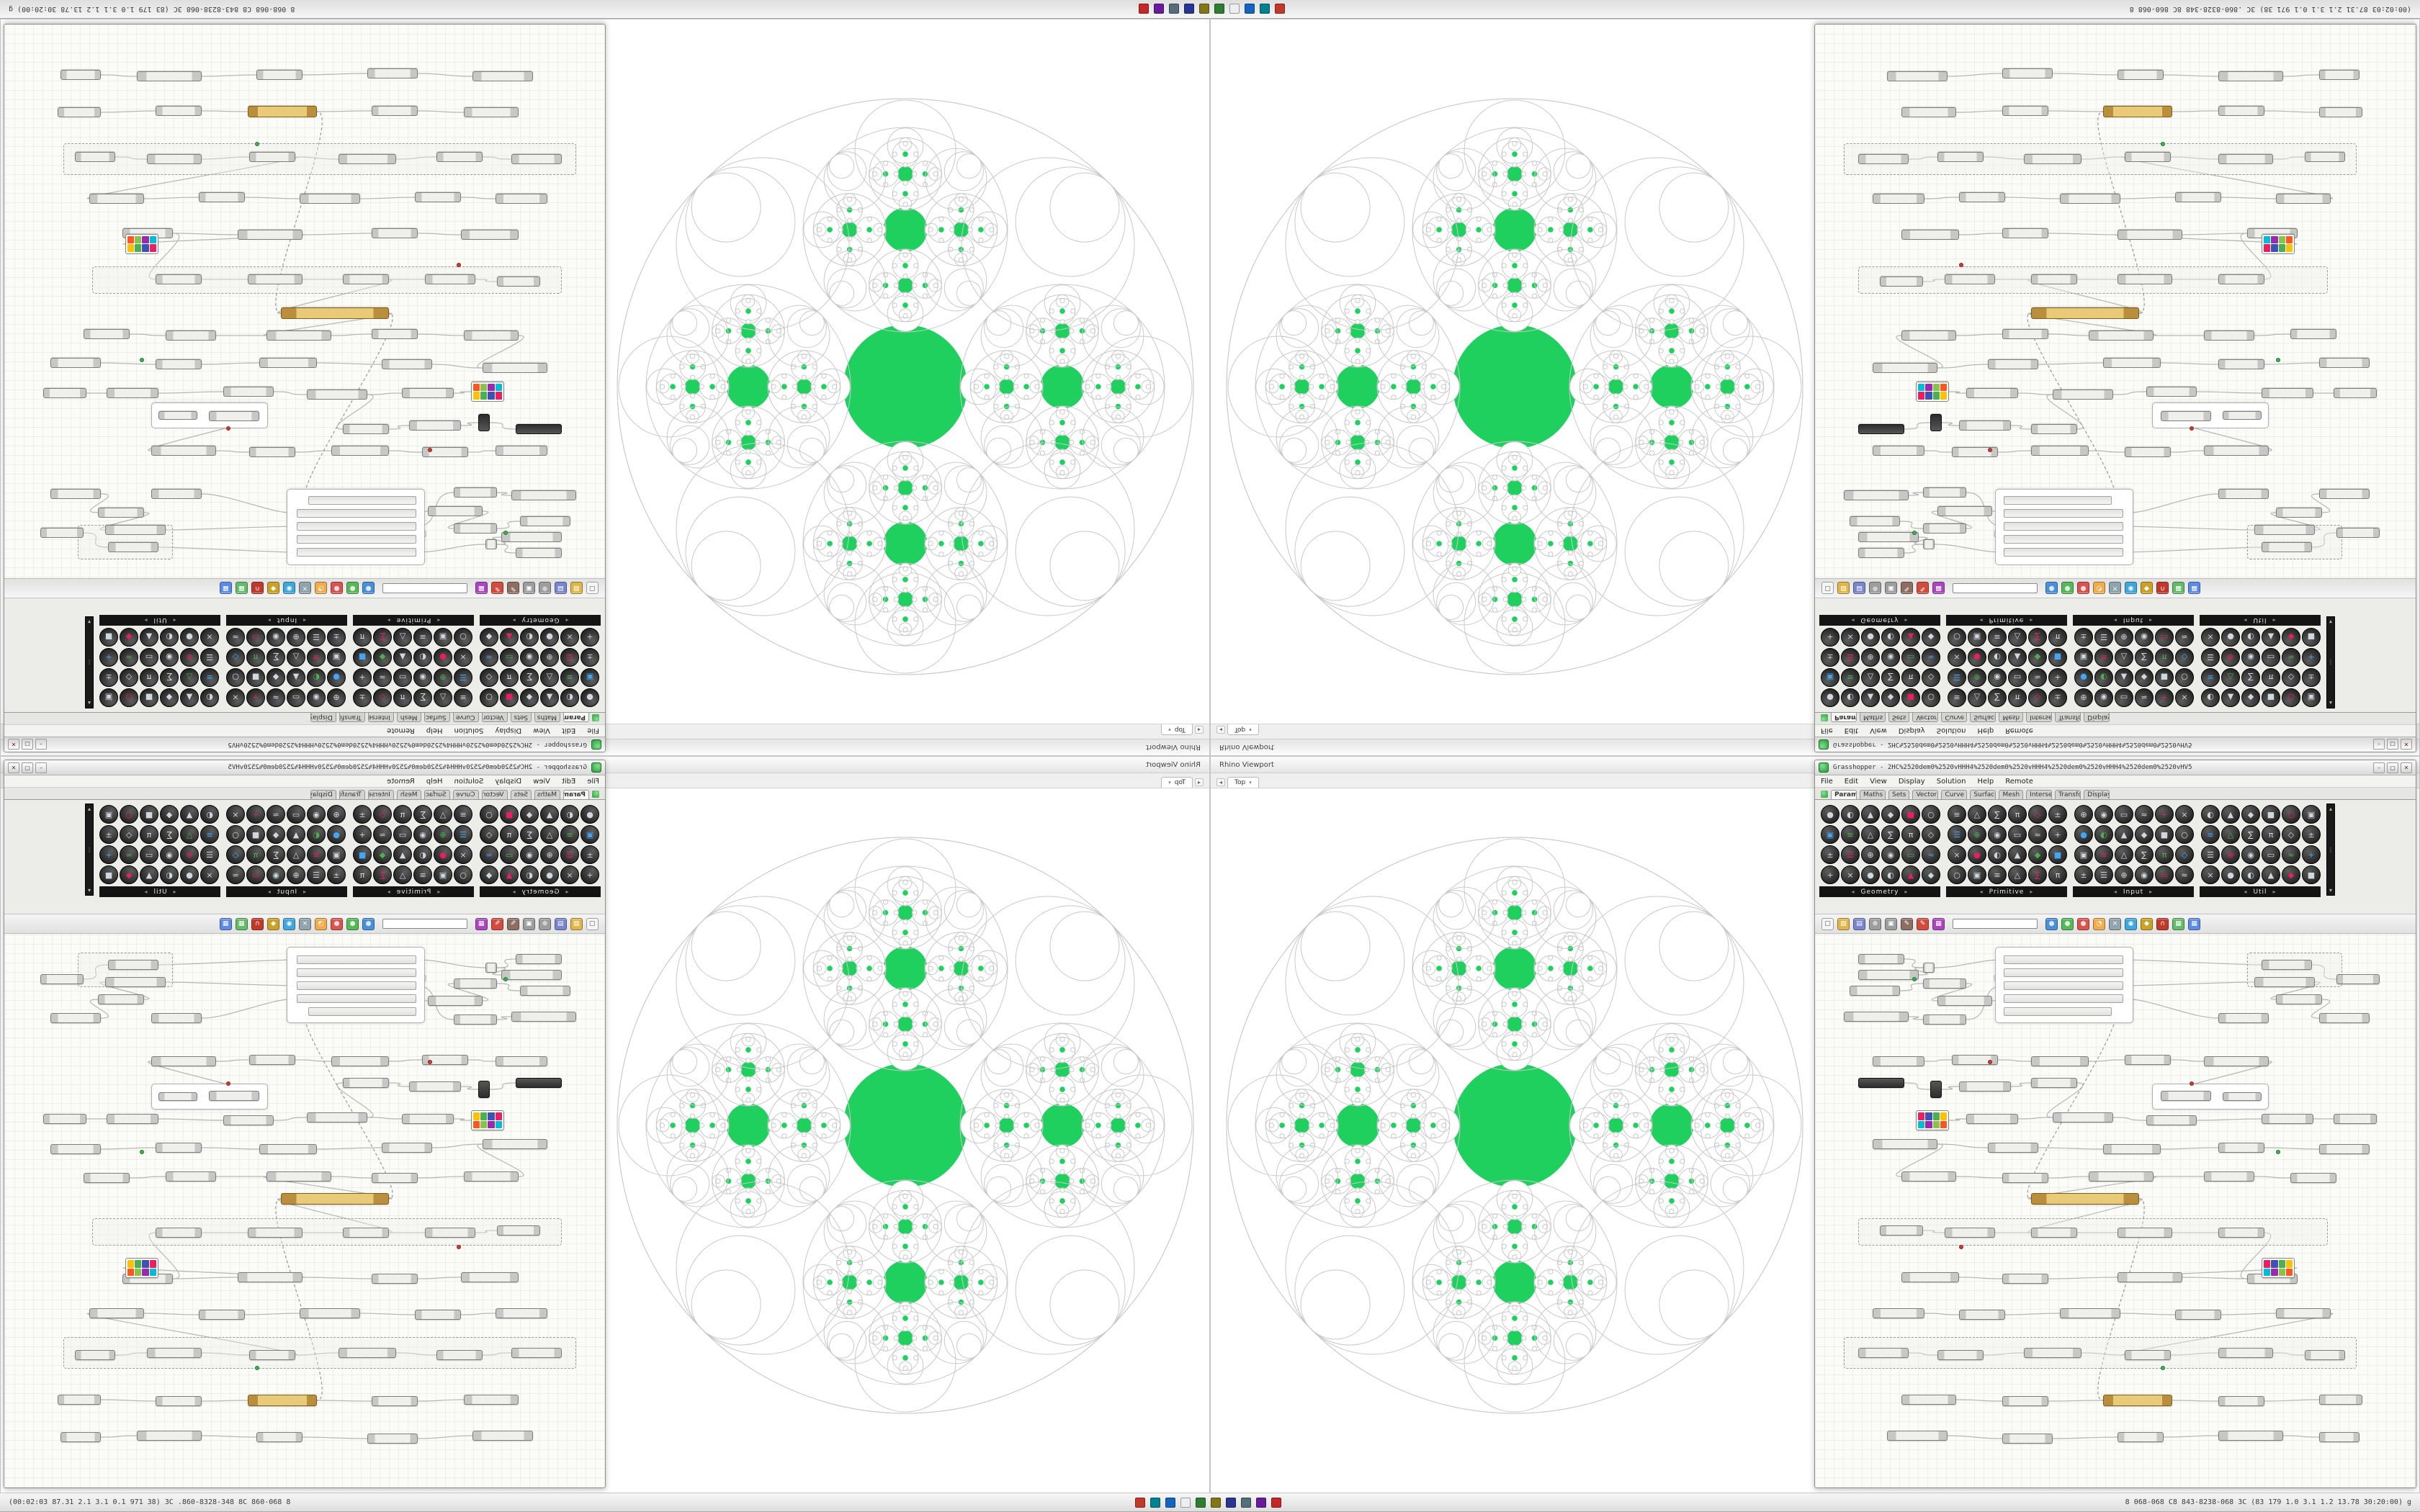 The width and height of the screenshot is (2420, 1512). I want to click on minimize-button: –, so click(2379, 767).